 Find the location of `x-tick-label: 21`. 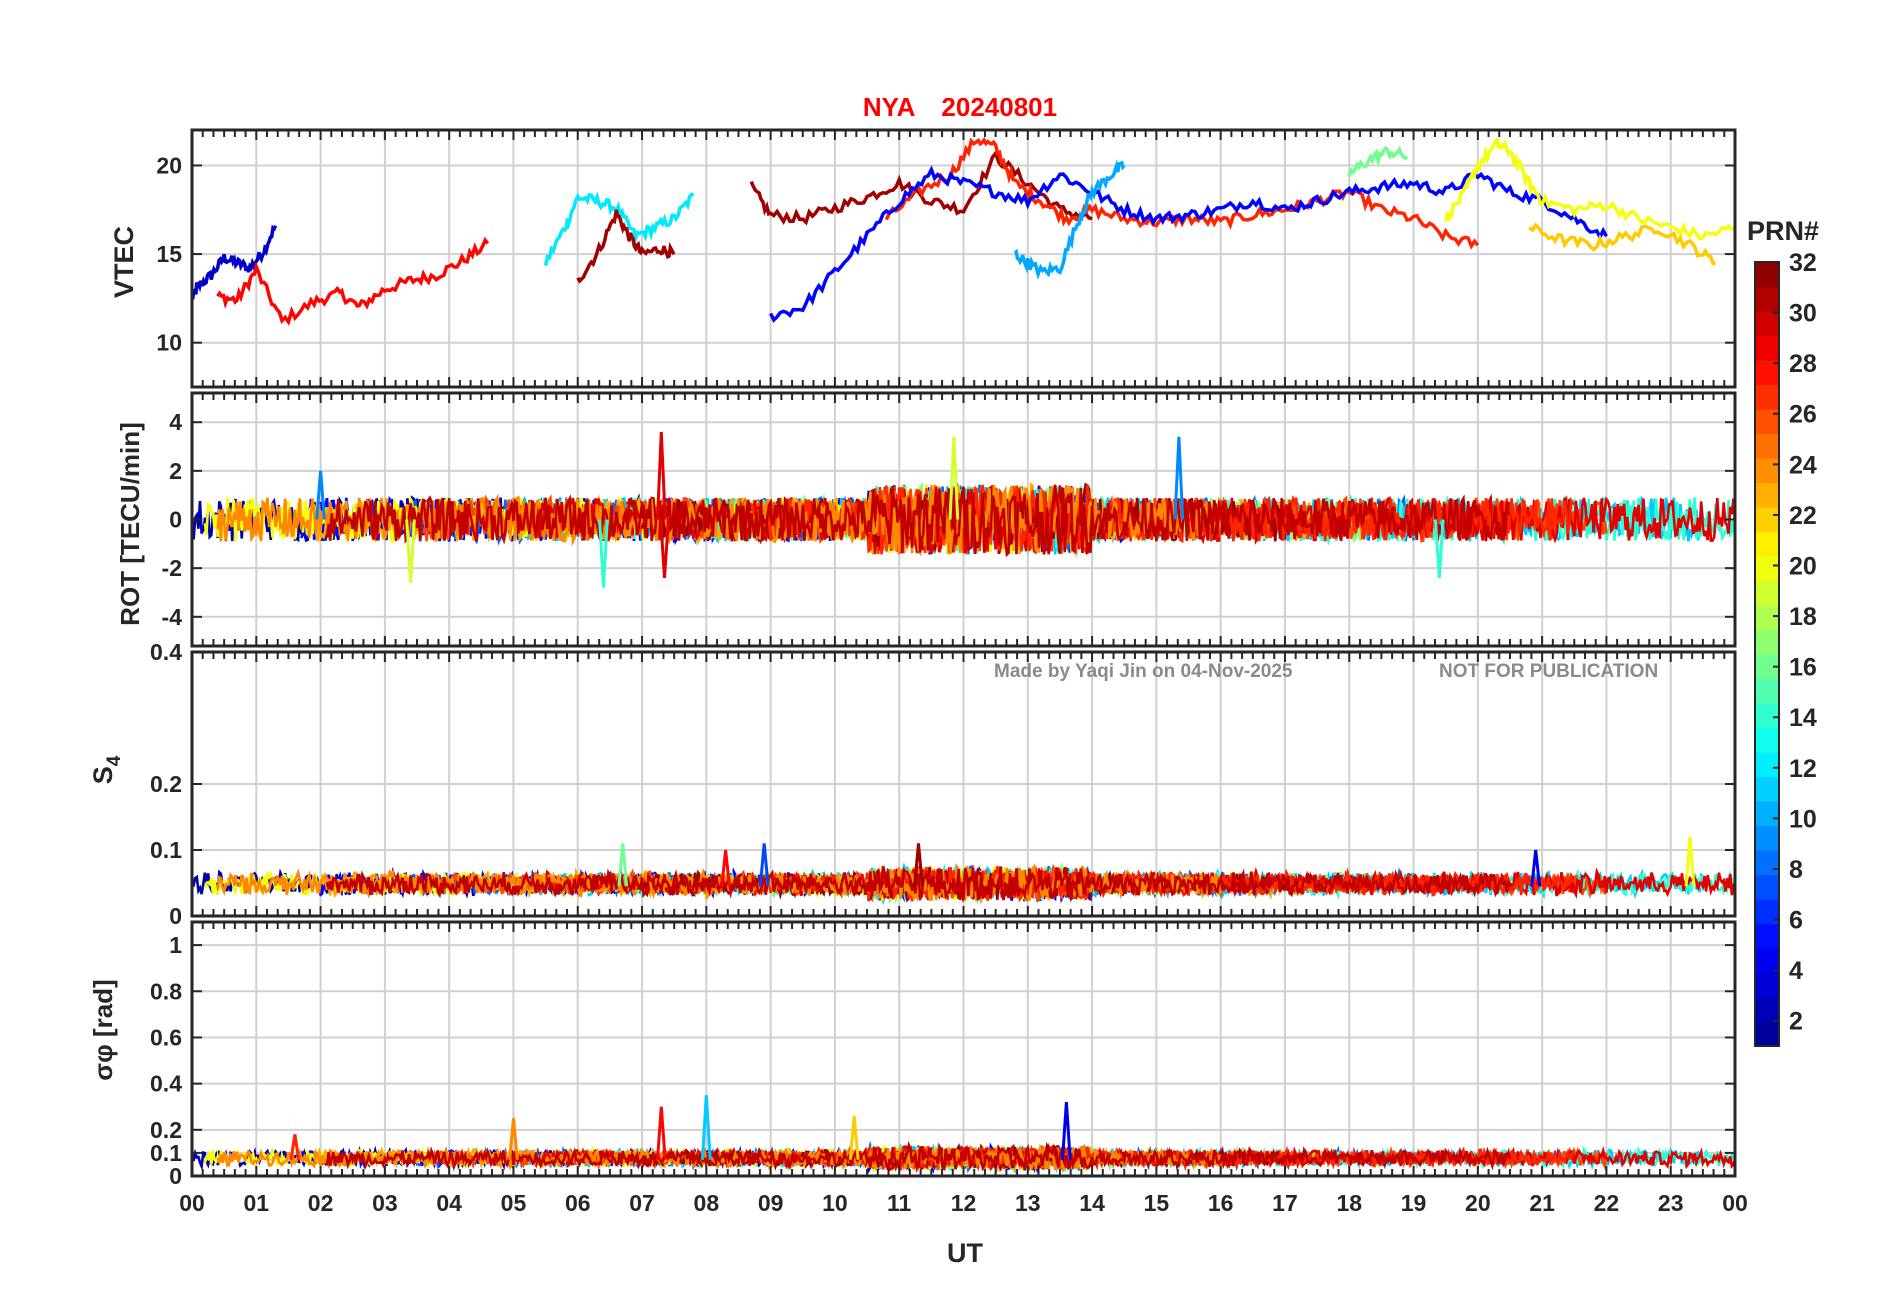

x-tick-label: 21 is located at coordinates (1542, 1203).